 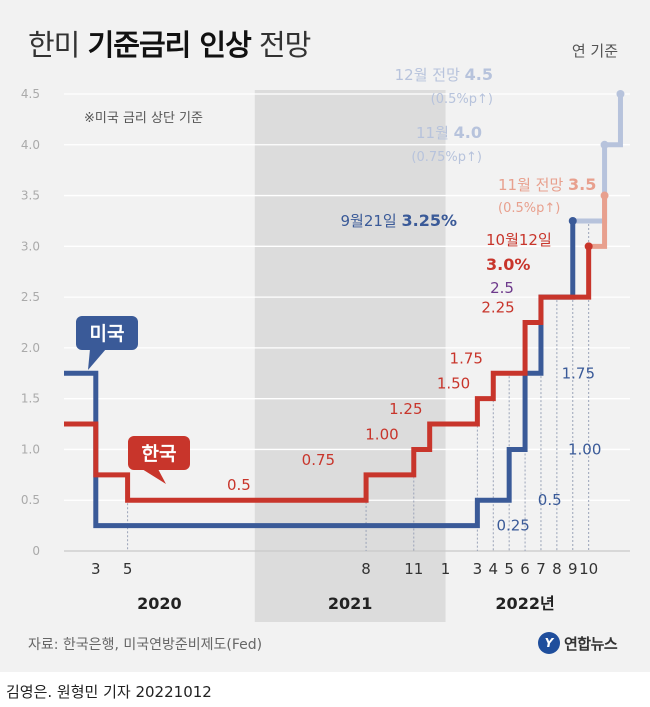 I want to click on yonhap-logo-icon: Y, so click(x=549, y=643).